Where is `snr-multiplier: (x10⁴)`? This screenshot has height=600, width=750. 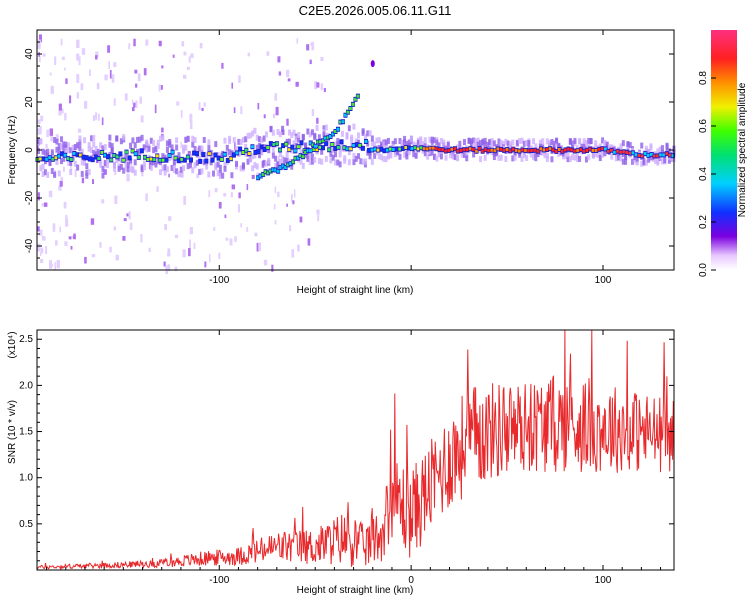 snr-multiplier: (x10⁴) is located at coordinates (12, 344).